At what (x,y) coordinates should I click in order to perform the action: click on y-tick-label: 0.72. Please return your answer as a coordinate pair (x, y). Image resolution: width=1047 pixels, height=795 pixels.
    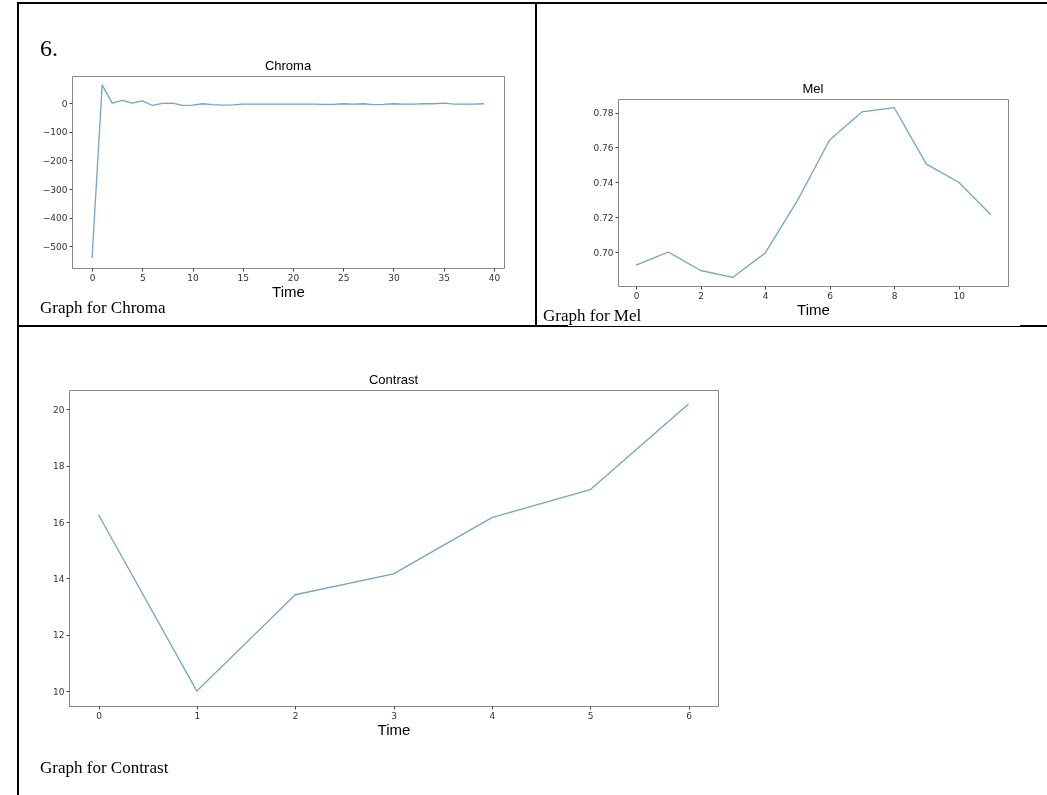
    Looking at the image, I should click on (603, 217).